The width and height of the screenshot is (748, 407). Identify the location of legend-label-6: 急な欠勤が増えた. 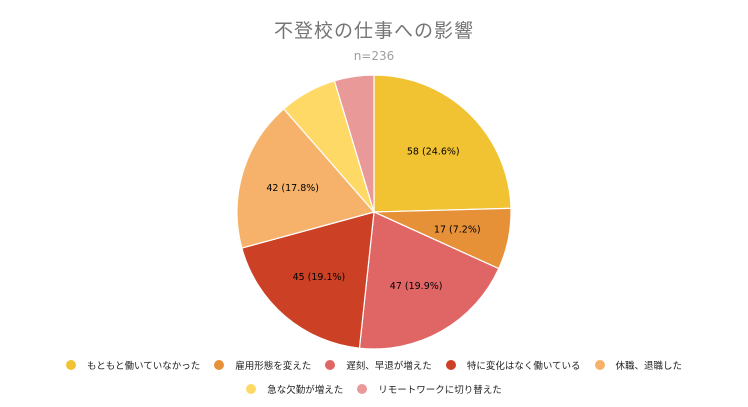
(305, 390).